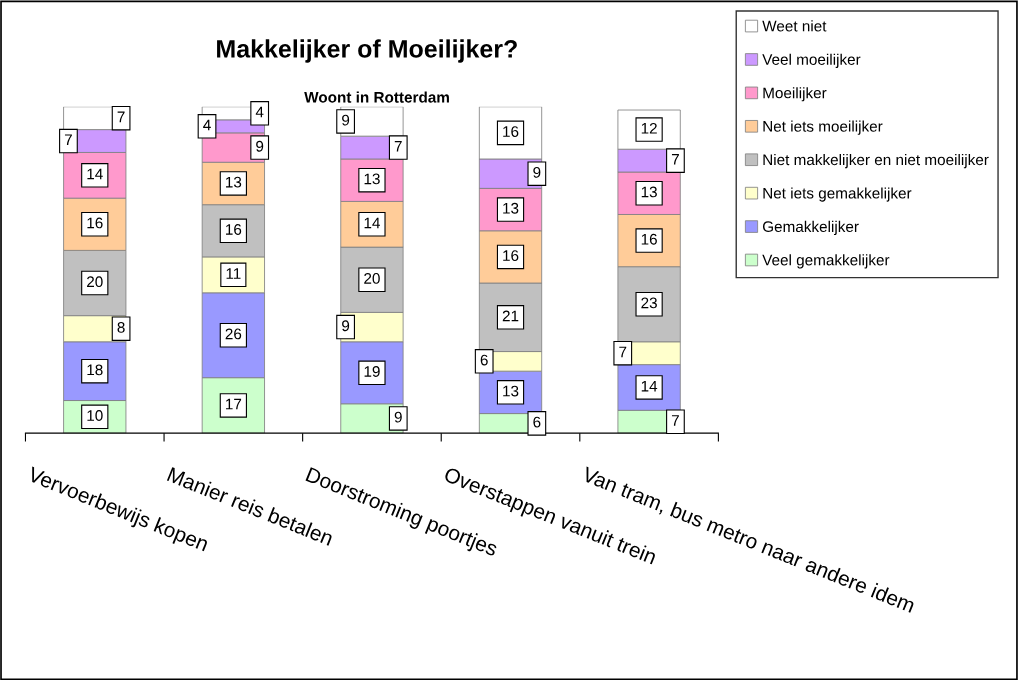  What do you see at coordinates (233, 334) in the screenshot?
I see `data-label: 26` at bounding box center [233, 334].